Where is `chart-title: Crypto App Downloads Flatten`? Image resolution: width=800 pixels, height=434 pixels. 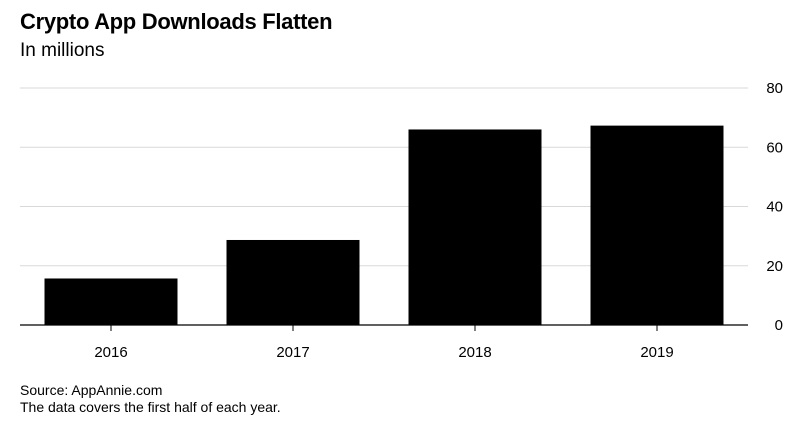
chart-title: Crypto App Downloads Flatten is located at coordinates (176, 21).